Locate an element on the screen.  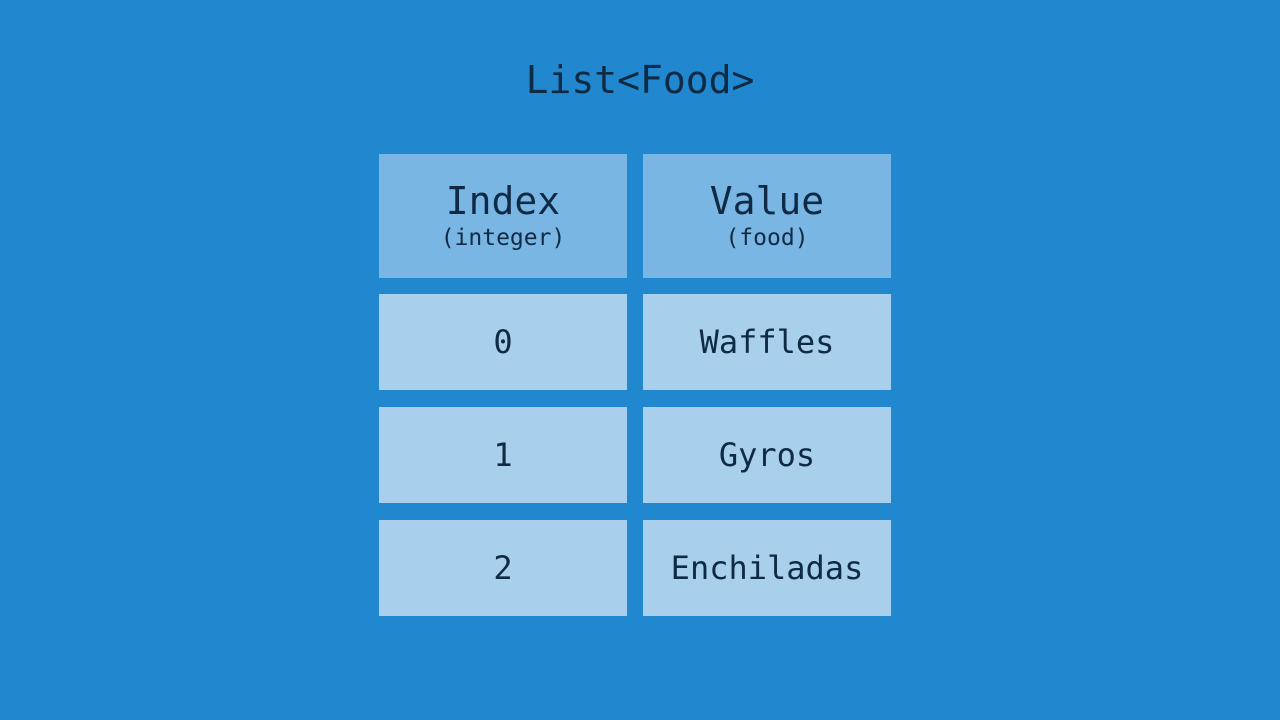
index-cell: 0 is located at coordinates (503, 342).